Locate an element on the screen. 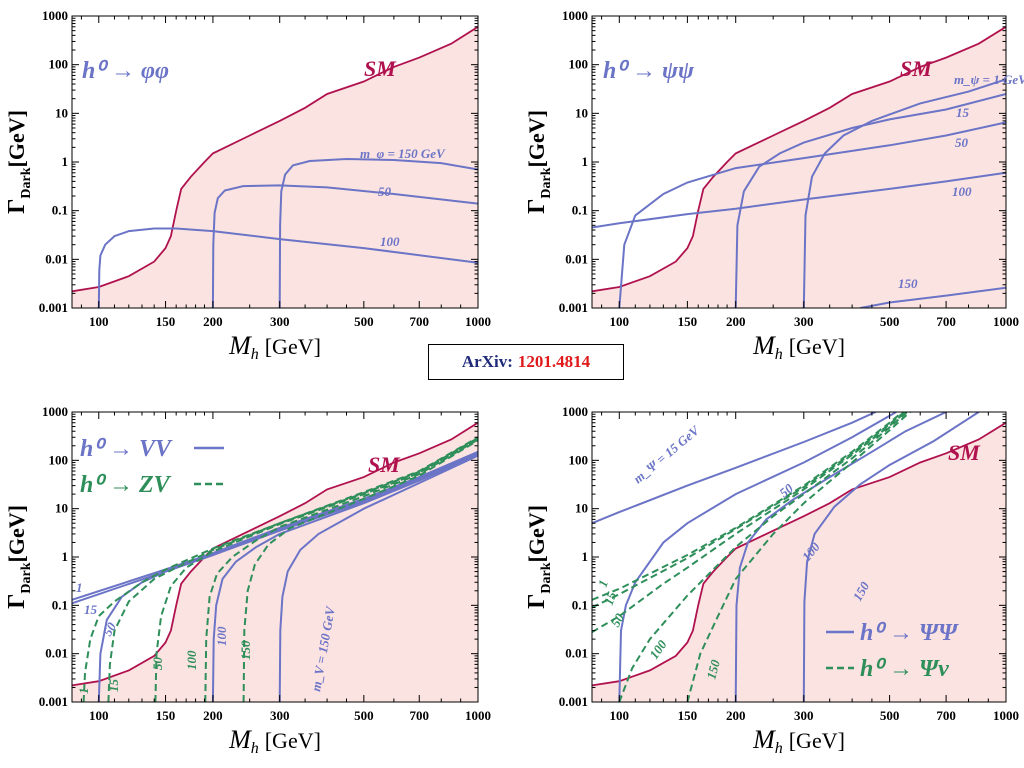  process-label: h⁰ → ΨΨ is located at coordinates (909, 633).